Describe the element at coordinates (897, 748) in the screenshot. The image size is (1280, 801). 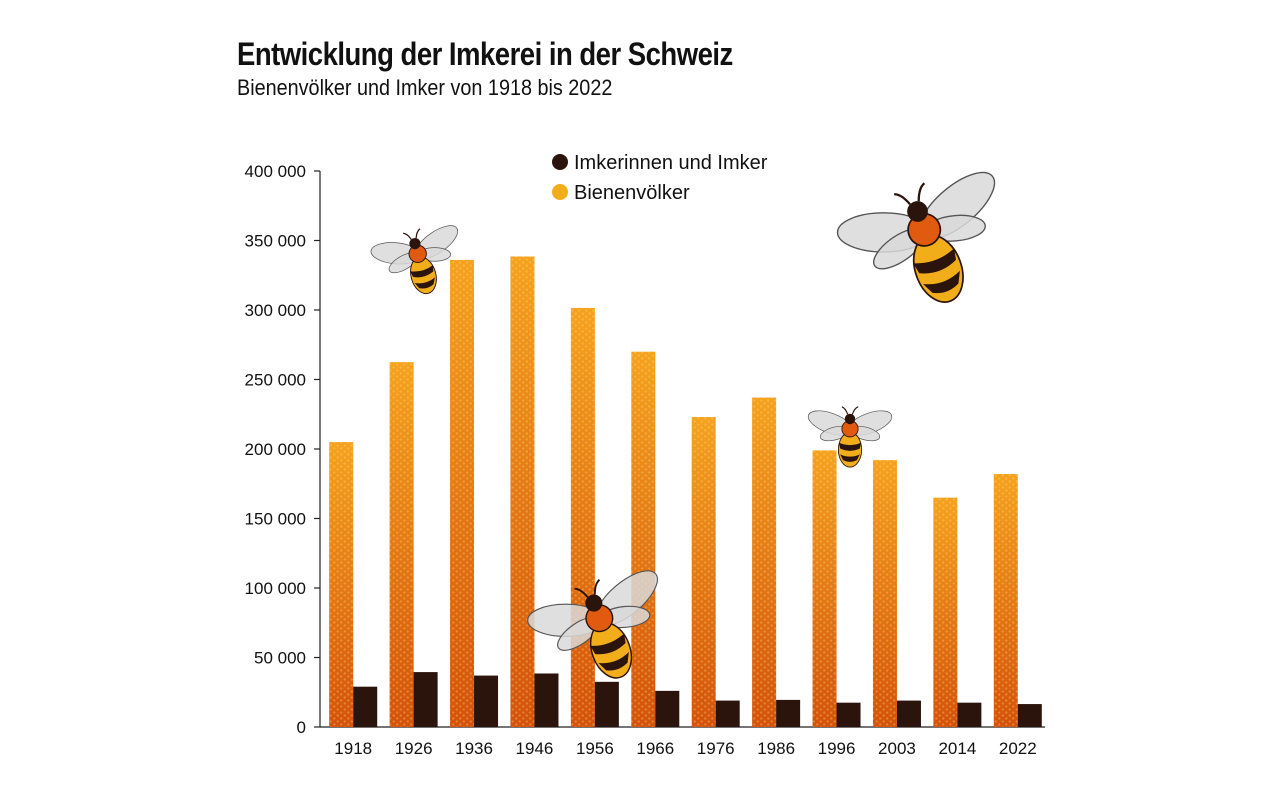
I see `x-tick-label: 2003` at that location.